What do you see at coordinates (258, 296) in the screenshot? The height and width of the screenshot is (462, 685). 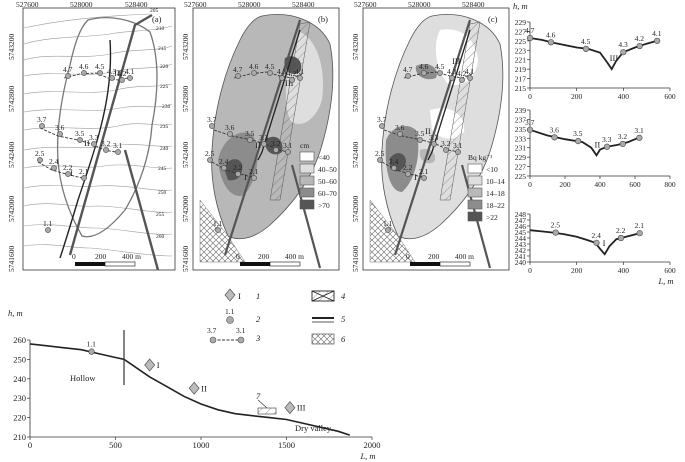 I see `legend-num: 1` at bounding box center [258, 296].